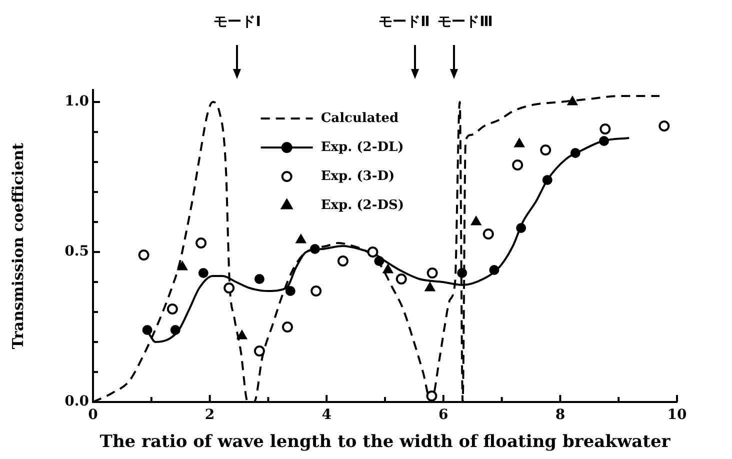  What do you see at coordinates (404, 22) in the screenshot?
I see `text: モードⅡ` at bounding box center [404, 22].